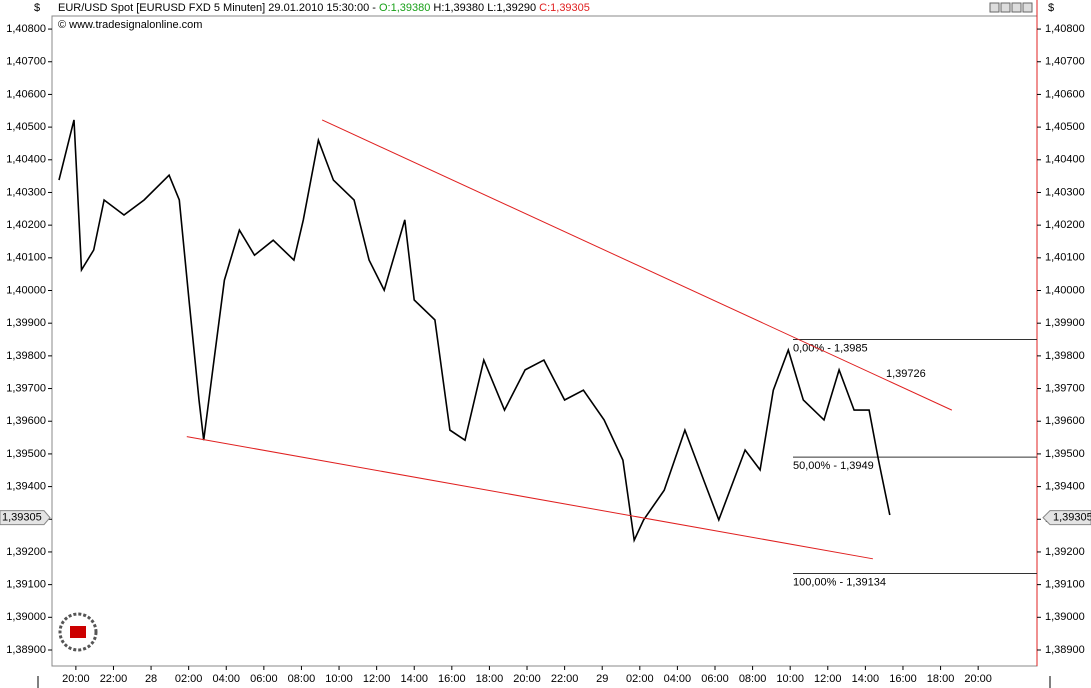 This screenshot has height=688, width=1091. I want to click on fib-label: 50,00% - 1,3949, so click(833, 466).